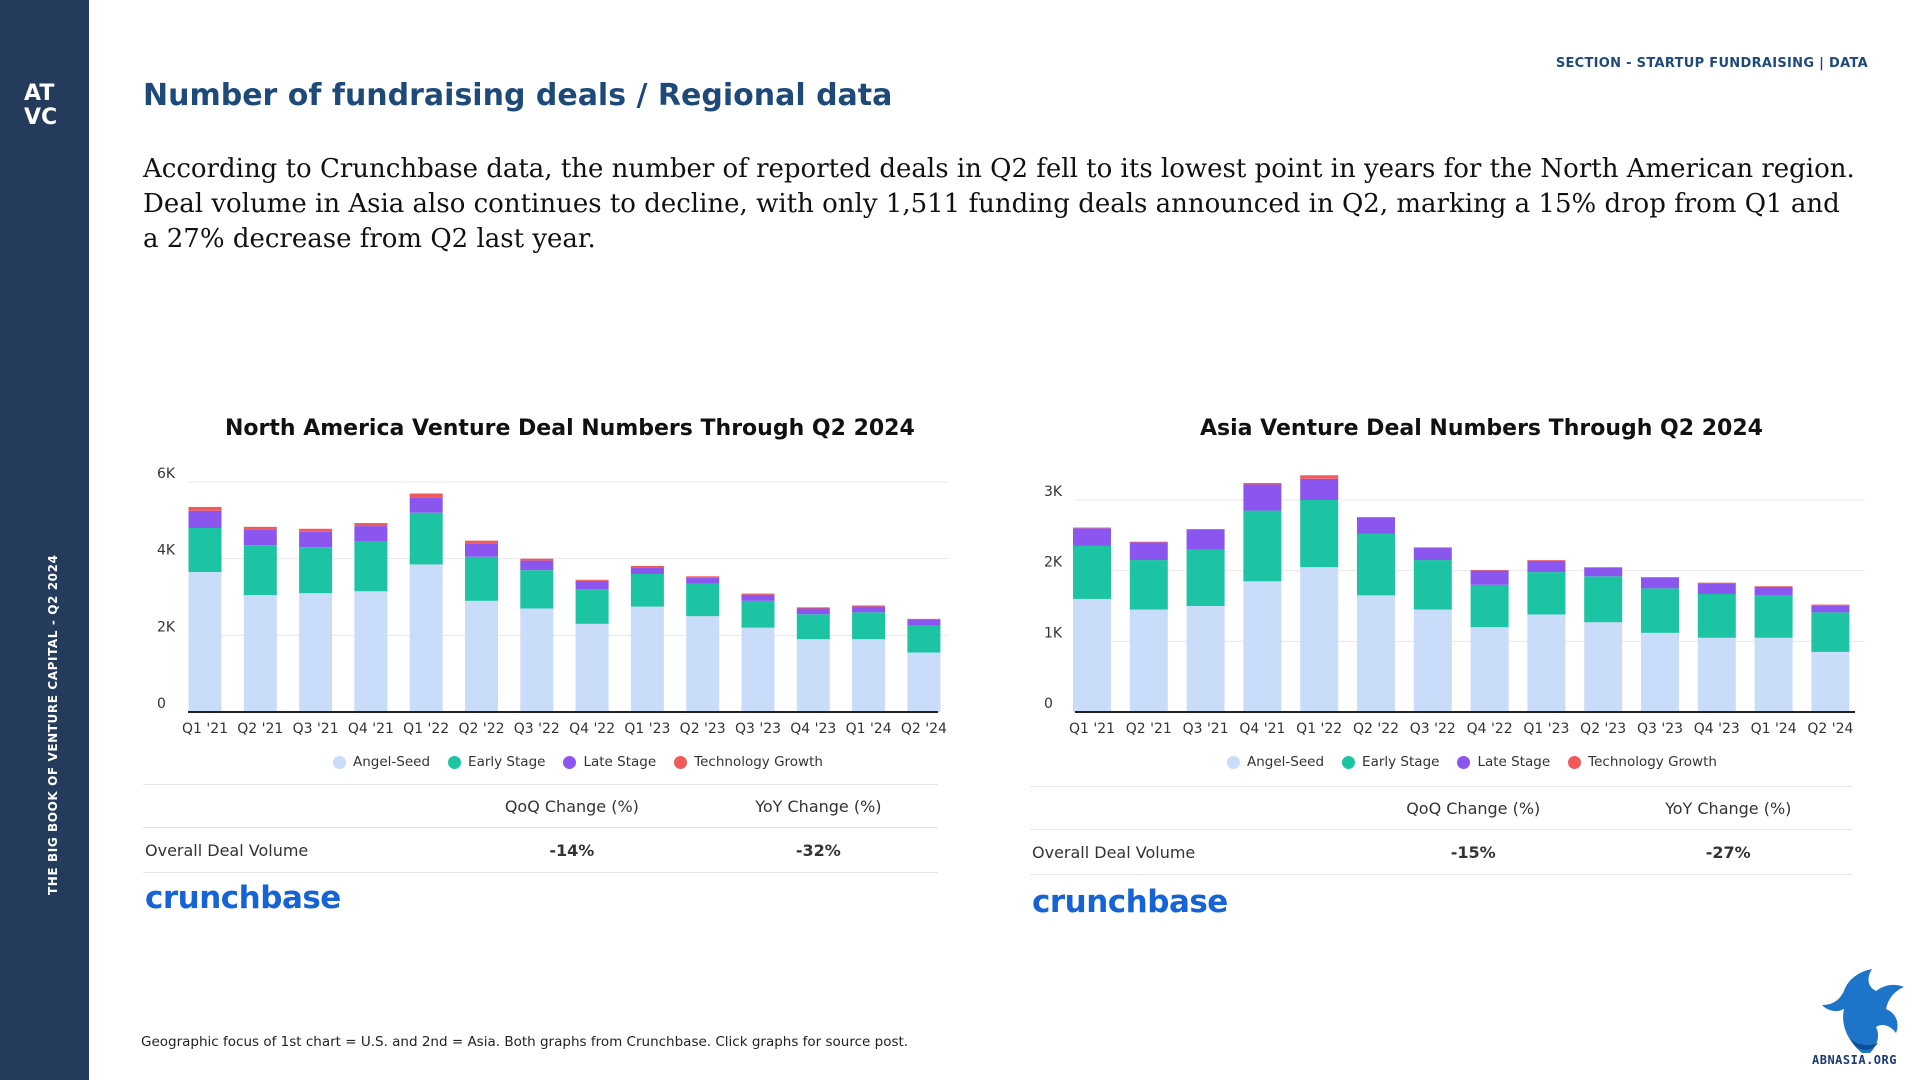 This screenshot has width=1920, height=1080. Describe the element at coordinates (243, 898) in the screenshot. I see `crunchbase-logo: crunchbase` at that location.